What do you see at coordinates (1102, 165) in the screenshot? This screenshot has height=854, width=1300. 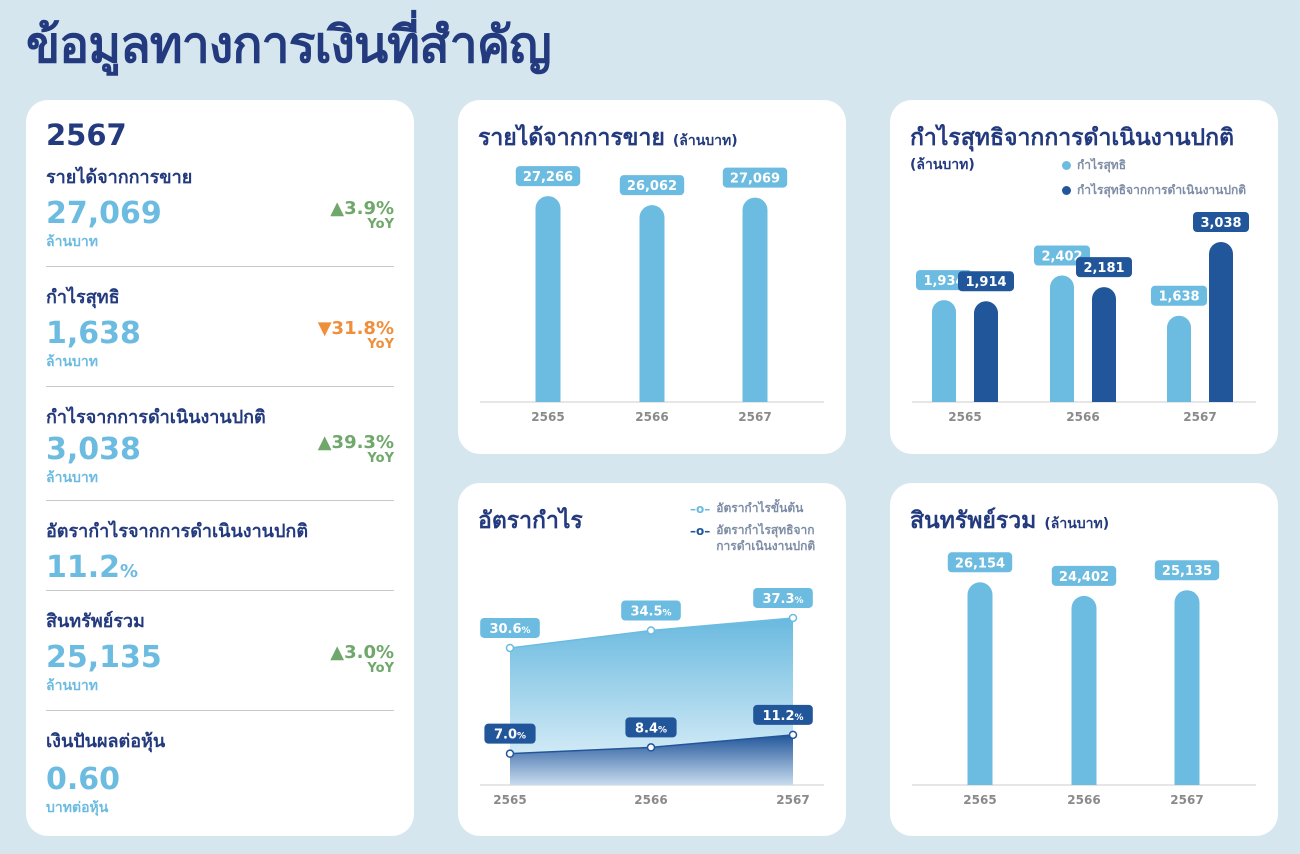 I see `legend-label: กำไรสุทธิ` at bounding box center [1102, 165].